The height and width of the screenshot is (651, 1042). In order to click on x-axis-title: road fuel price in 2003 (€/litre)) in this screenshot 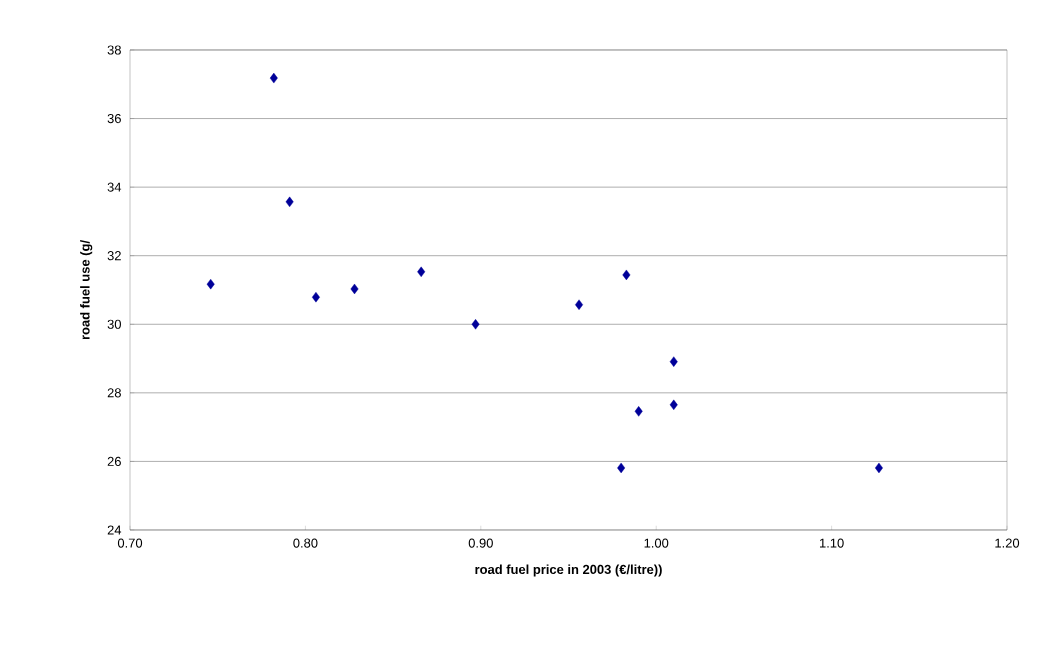, I will do `click(568, 570)`.